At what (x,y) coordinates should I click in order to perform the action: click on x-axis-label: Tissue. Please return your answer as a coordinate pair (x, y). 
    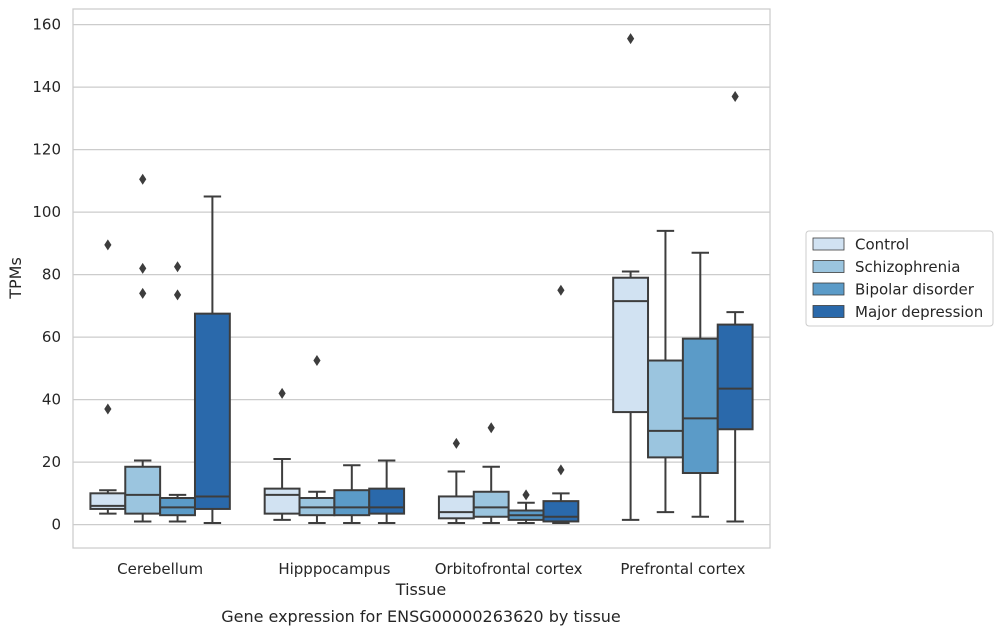
    Looking at the image, I should click on (420, 589).